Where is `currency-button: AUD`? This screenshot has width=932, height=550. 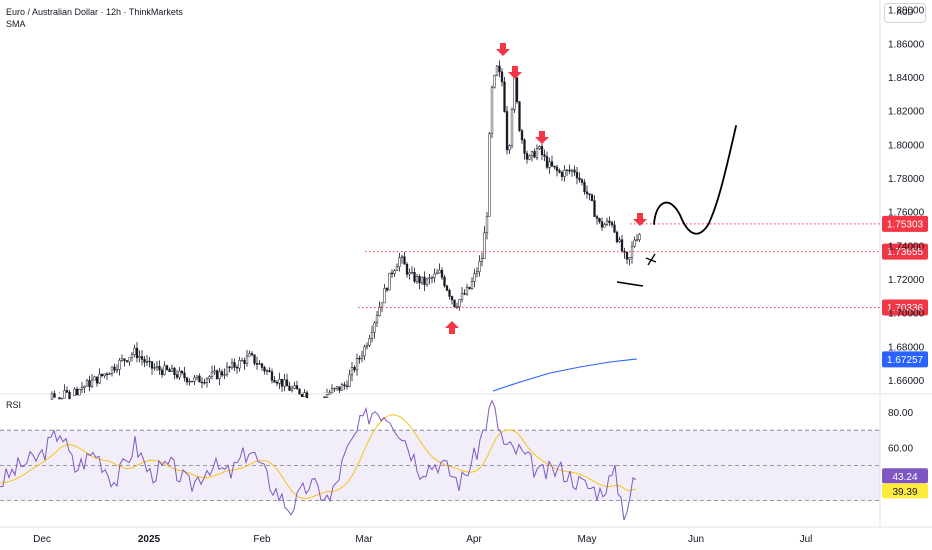 currency-button: AUD is located at coordinates (905, 13).